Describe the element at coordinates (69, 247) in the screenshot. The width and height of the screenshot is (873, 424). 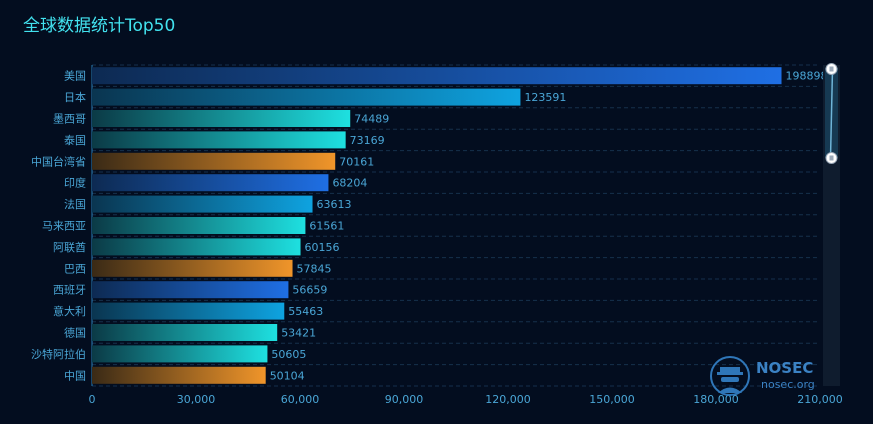
I see `category-label: 阿联酋` at that location.